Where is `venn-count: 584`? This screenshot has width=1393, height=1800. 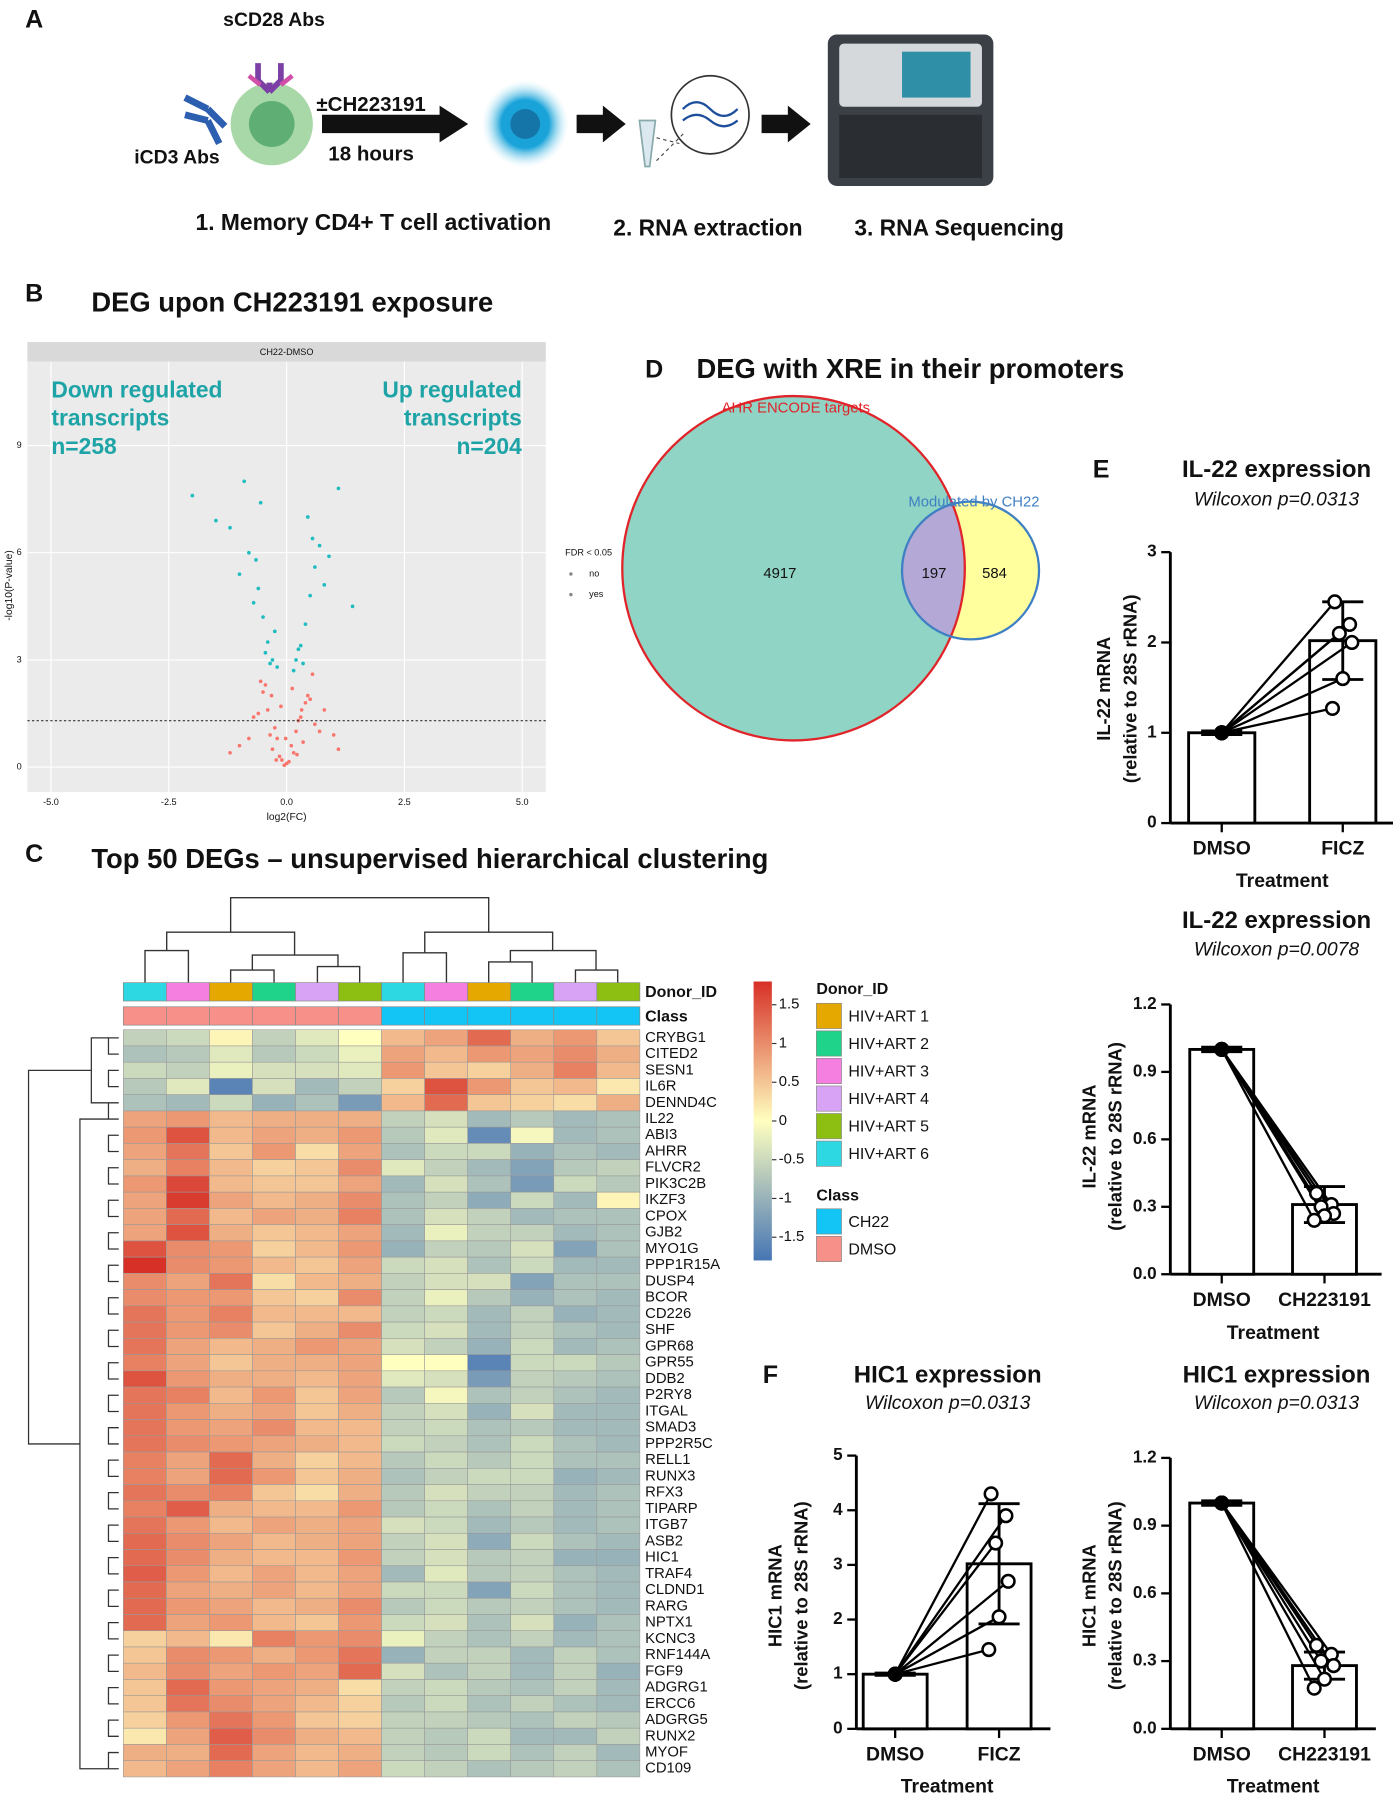 venn-count: 584 is located at coordinates (994, 574).